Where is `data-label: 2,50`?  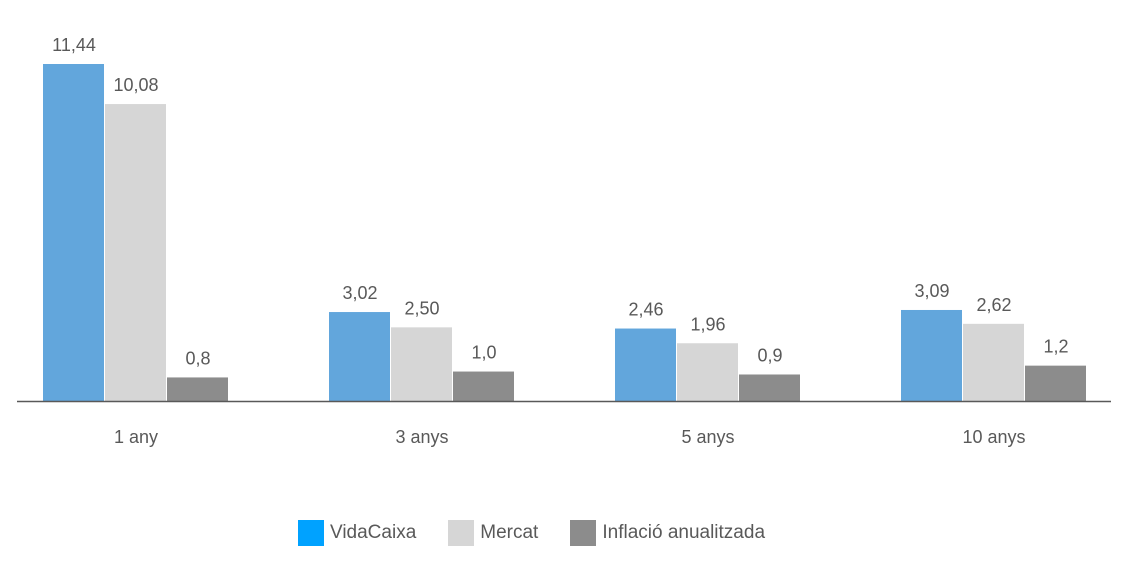 data-label: 2,50 is located at coordinates (421, 308).